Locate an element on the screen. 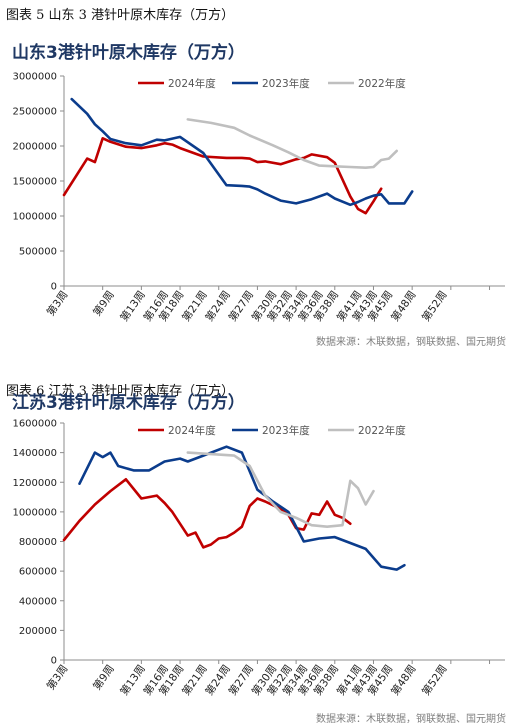 The width and height of the screenshot is (520, 727). y-tick-label: 200000 is located at coordinates (38, 631).